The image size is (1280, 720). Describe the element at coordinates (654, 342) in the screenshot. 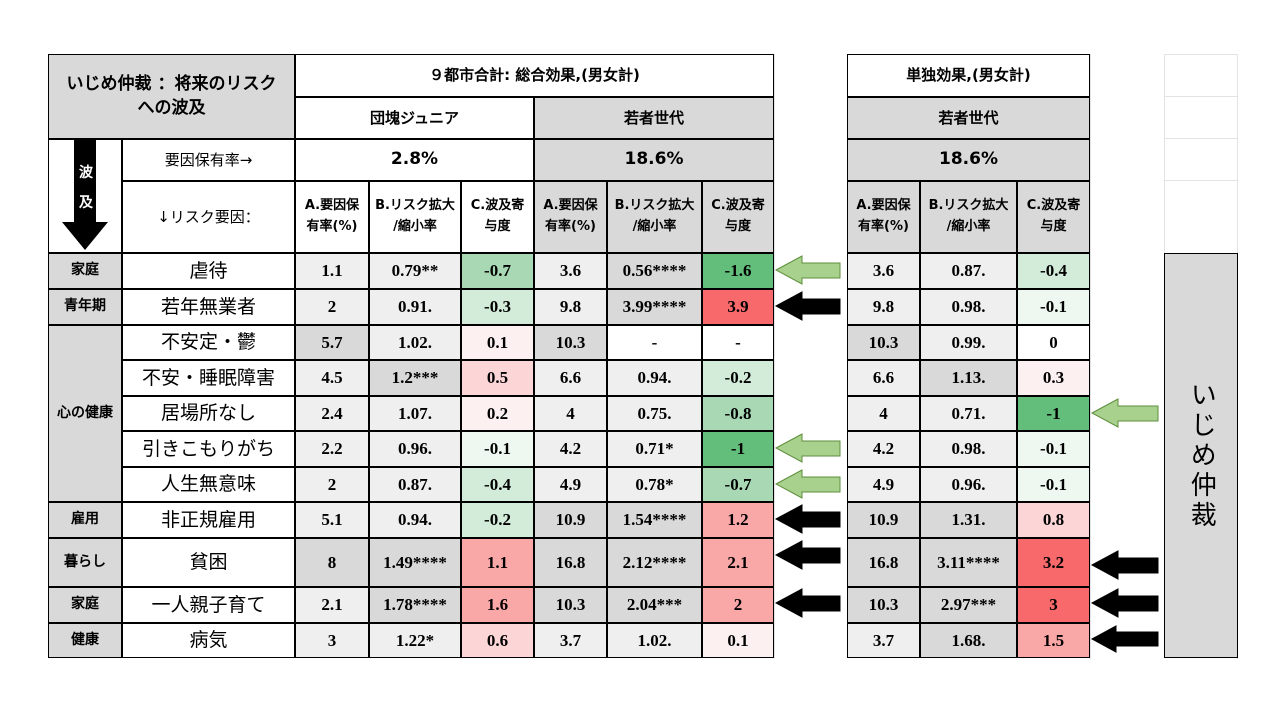

I see `table-cell-w-b: -` at that location.